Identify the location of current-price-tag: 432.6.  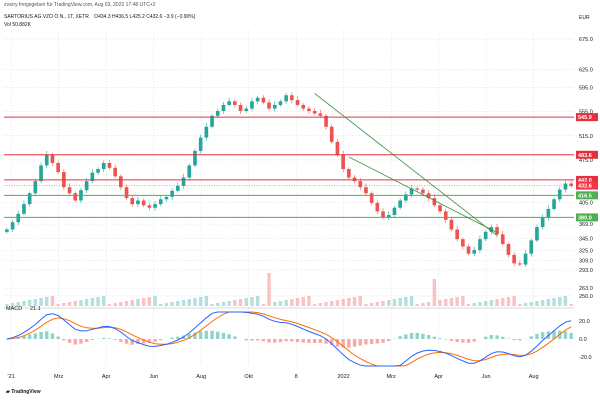
(585, 187).